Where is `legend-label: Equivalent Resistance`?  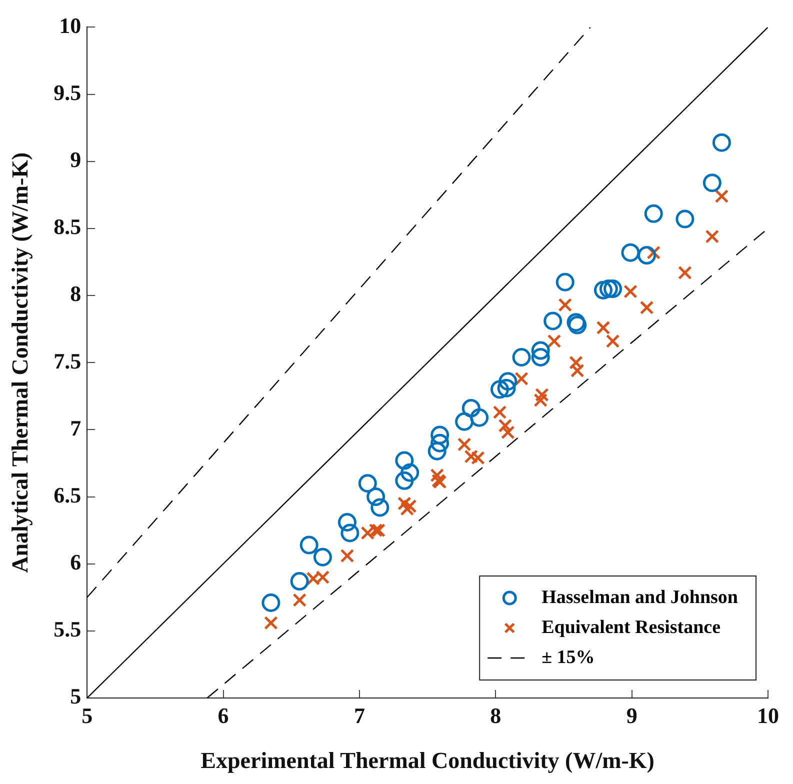 legend-label: Equivalent Resistance is located at coordinates (631, 627).